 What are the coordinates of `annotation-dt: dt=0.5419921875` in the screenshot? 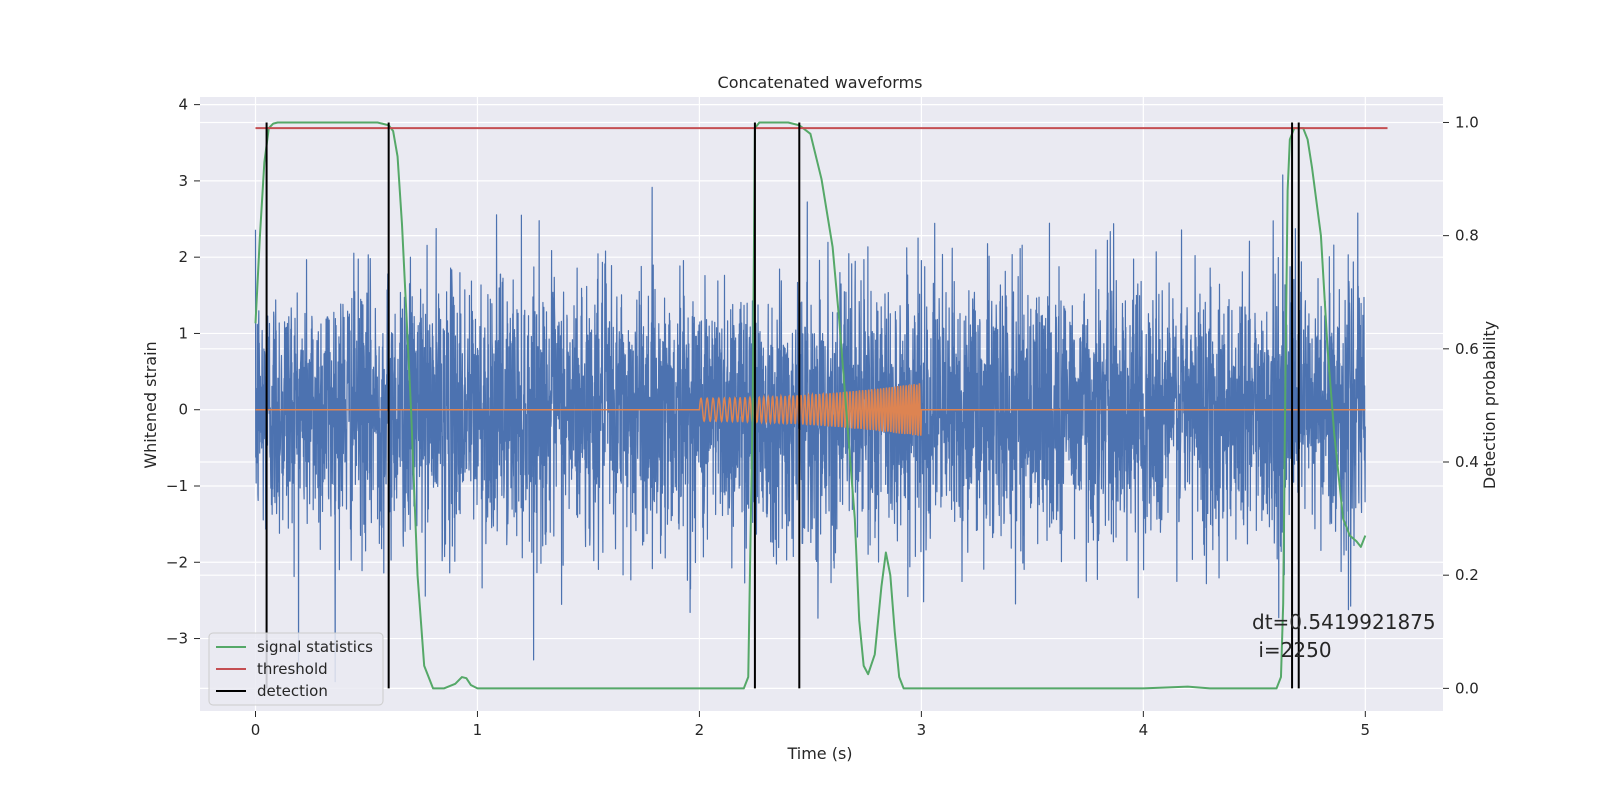 It's located at (1344, 622).